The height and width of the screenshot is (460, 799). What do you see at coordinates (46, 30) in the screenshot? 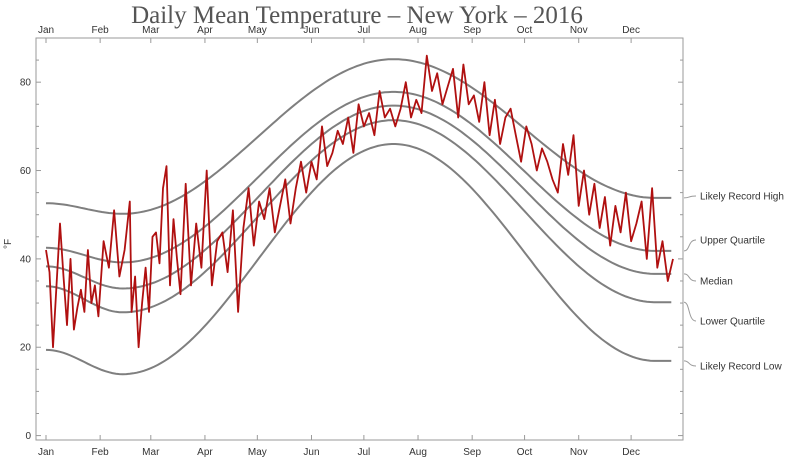
I see `x-tick-label-top: Jan` at bounding box center [46, 30].